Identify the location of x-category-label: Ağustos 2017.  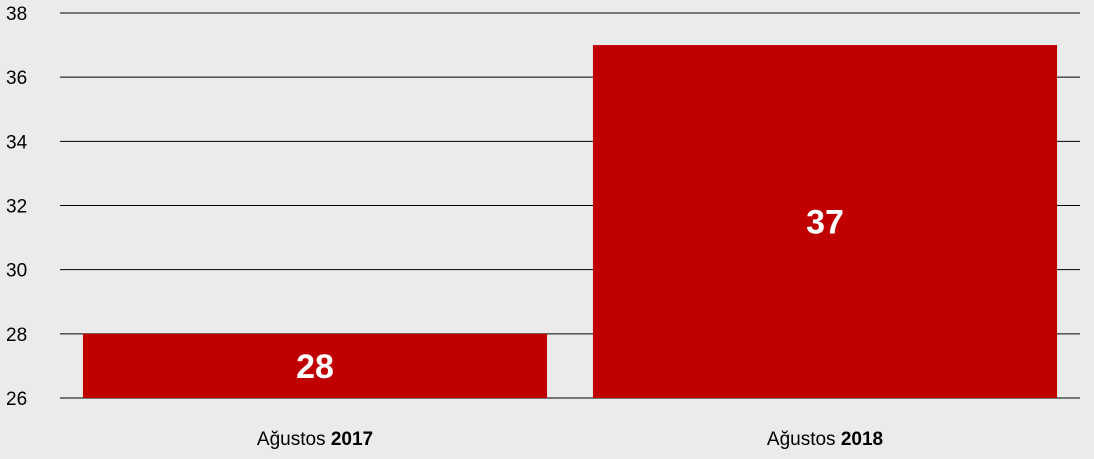
(315, 439).